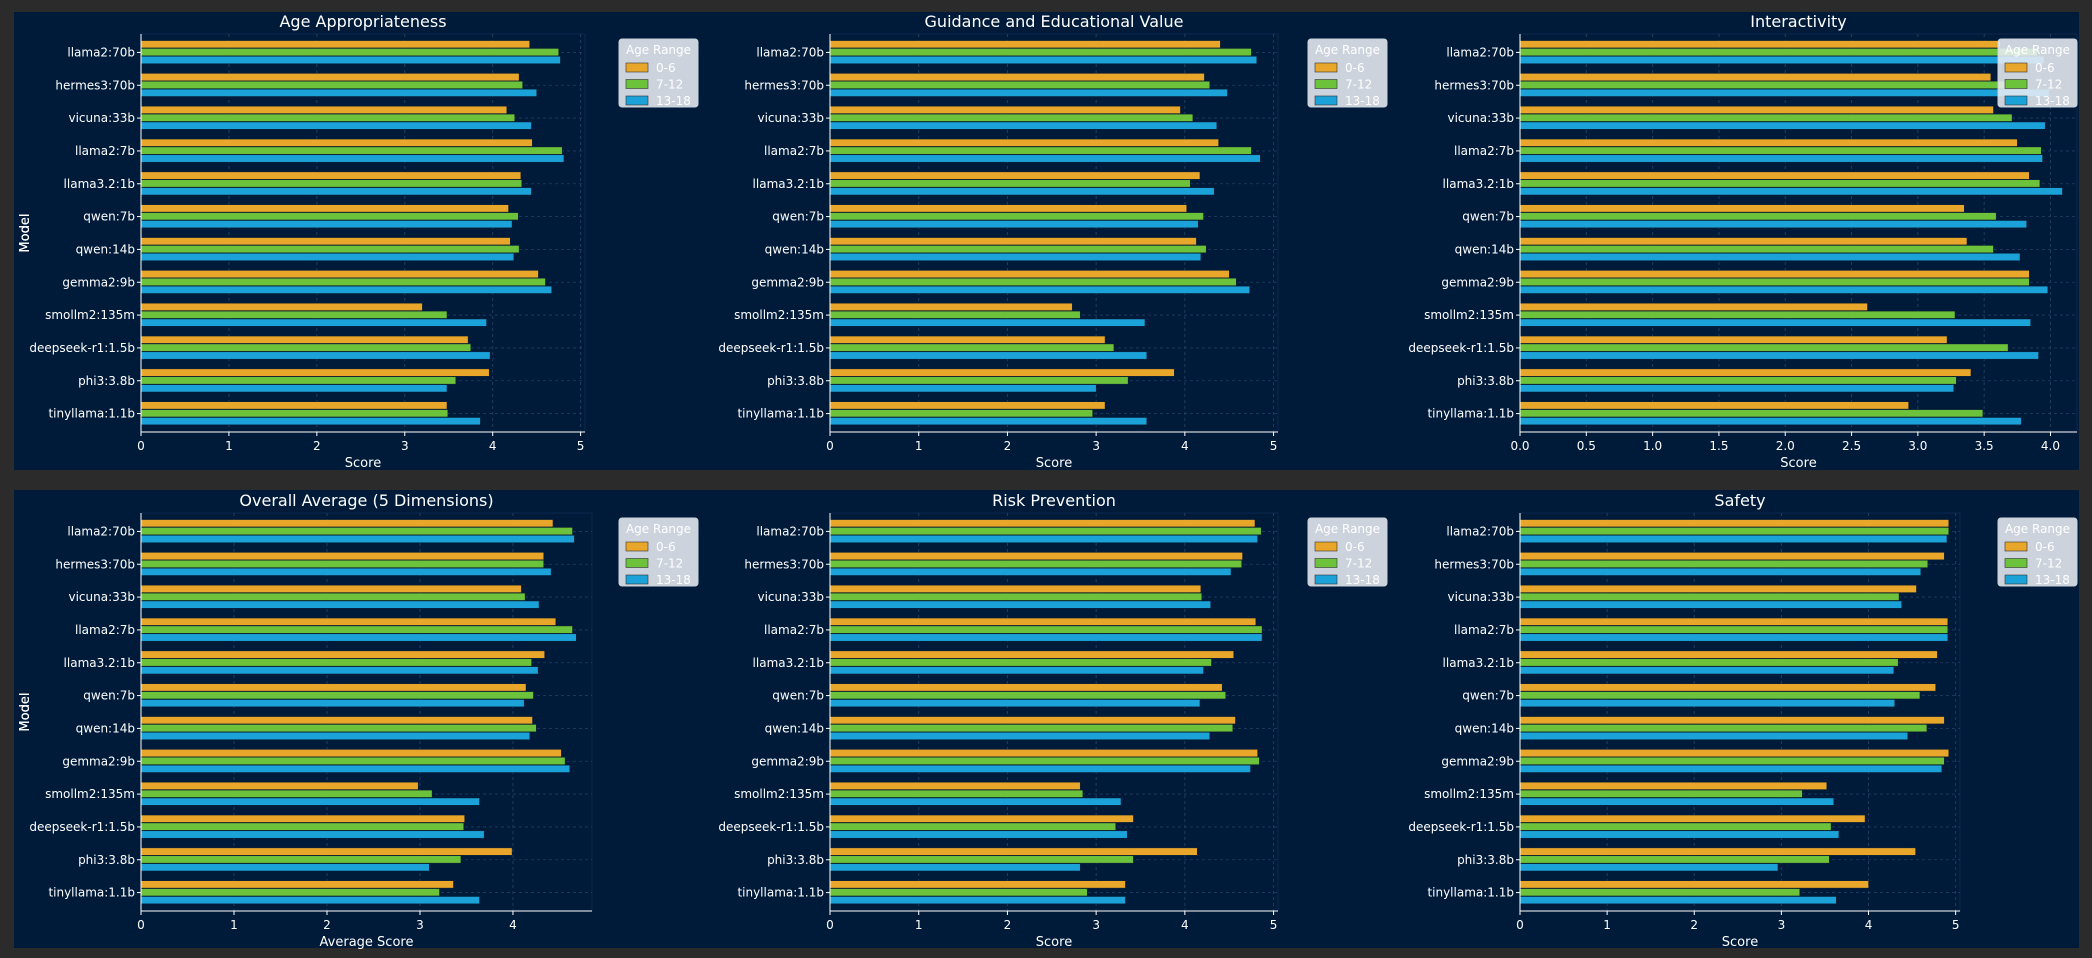  I want to click on legend-label-13-18: 13-18, so click(673, 580).